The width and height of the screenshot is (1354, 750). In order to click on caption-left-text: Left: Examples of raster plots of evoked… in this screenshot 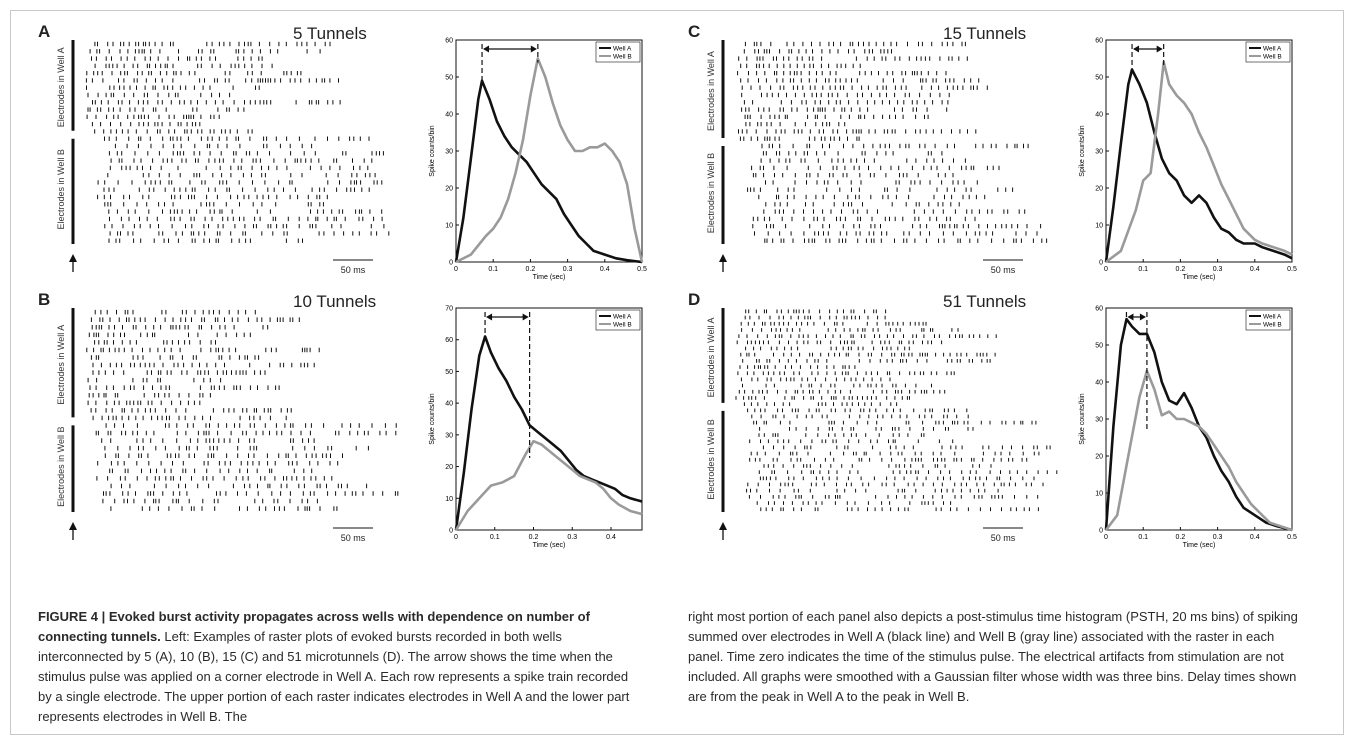, I will do `click(334, 676)`.